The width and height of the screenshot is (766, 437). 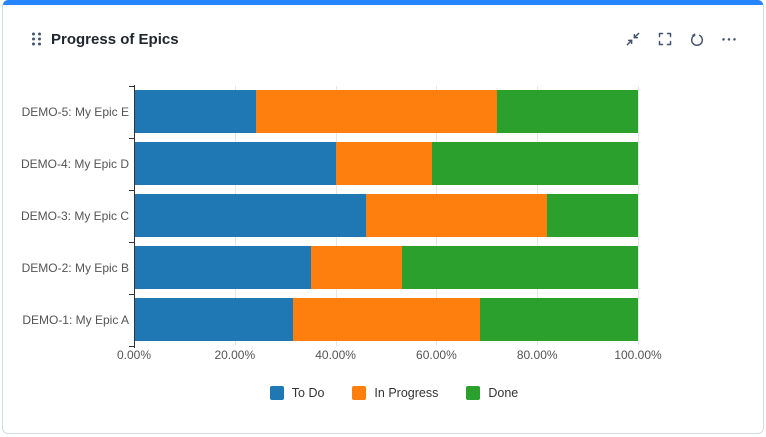 I want to click on collapse-button, so click(x=633, y=39).